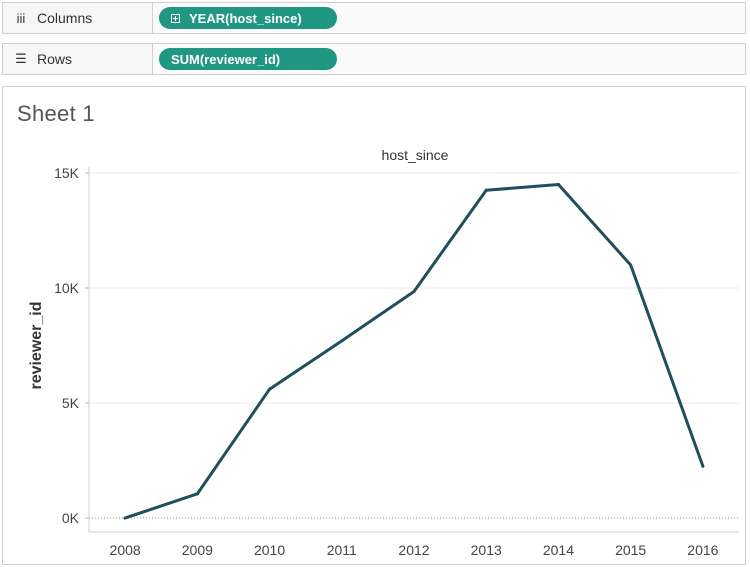 The image size is (750, 567). What do you see at coordinates (449, 18) in the screenshot?
I see `columns-drop-zone: YEAR(host_since)` at bounding box center [449, 18].